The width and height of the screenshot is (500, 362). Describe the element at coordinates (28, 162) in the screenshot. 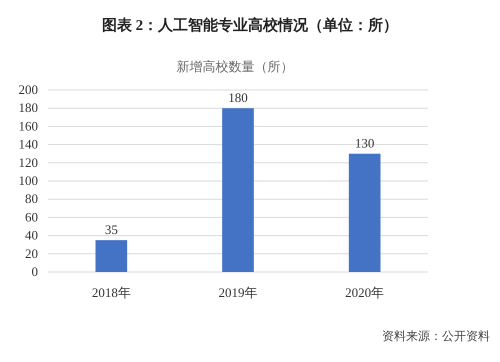

I see `y-tick-label: 120` at that location.